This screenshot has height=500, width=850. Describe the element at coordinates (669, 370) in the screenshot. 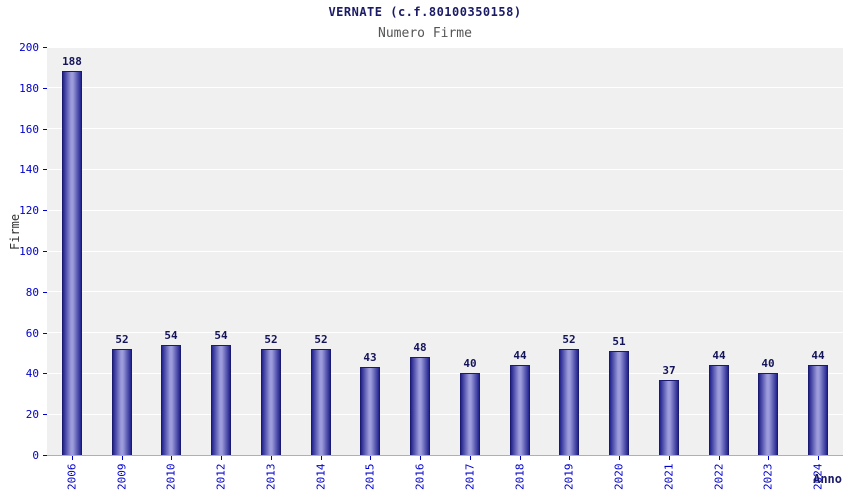

I see `bar-value-label: 37` at that location.